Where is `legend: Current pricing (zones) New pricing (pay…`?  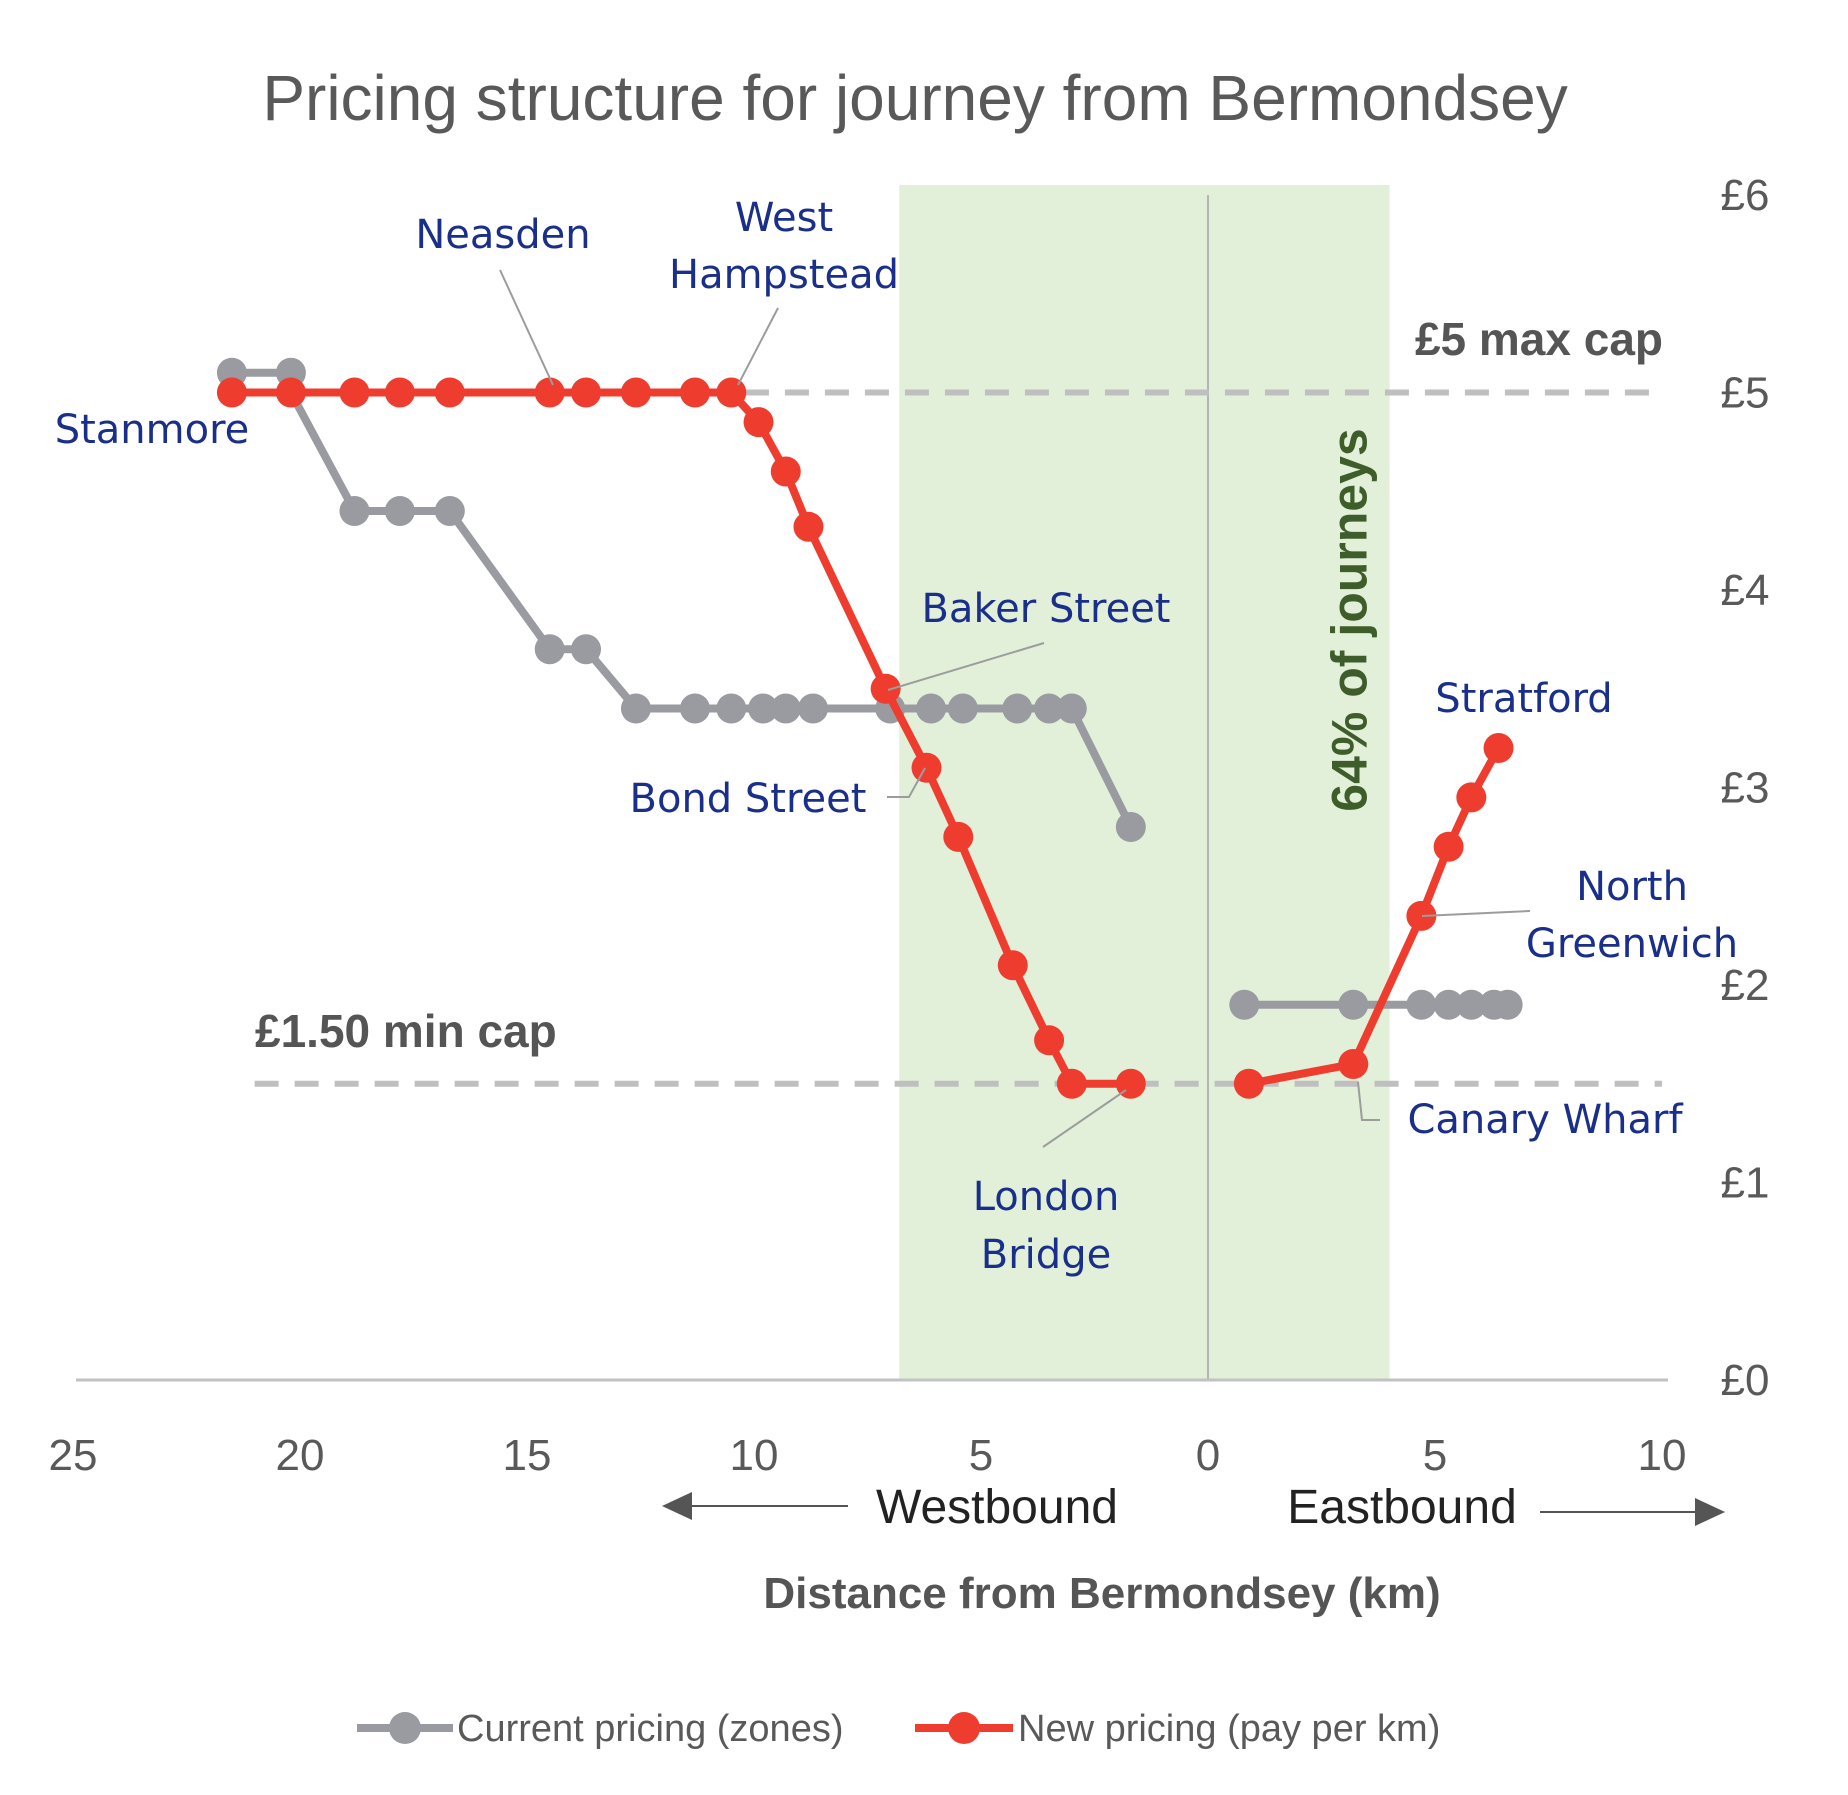 legend: Current pricing (zones) New pricing (pay… is located at coordinates (898, 1729).